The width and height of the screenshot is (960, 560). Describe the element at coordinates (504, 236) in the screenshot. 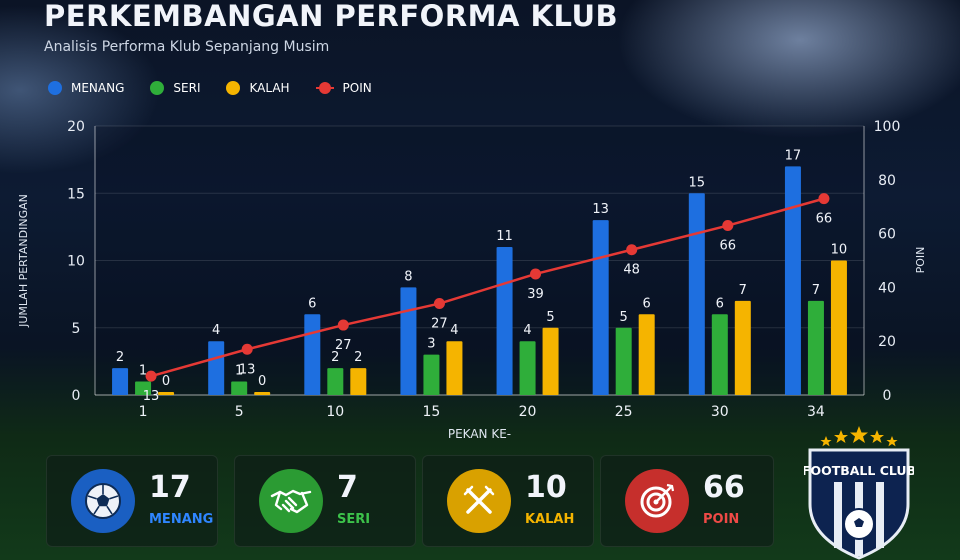

I see `bar-value-label: 11` at that location.